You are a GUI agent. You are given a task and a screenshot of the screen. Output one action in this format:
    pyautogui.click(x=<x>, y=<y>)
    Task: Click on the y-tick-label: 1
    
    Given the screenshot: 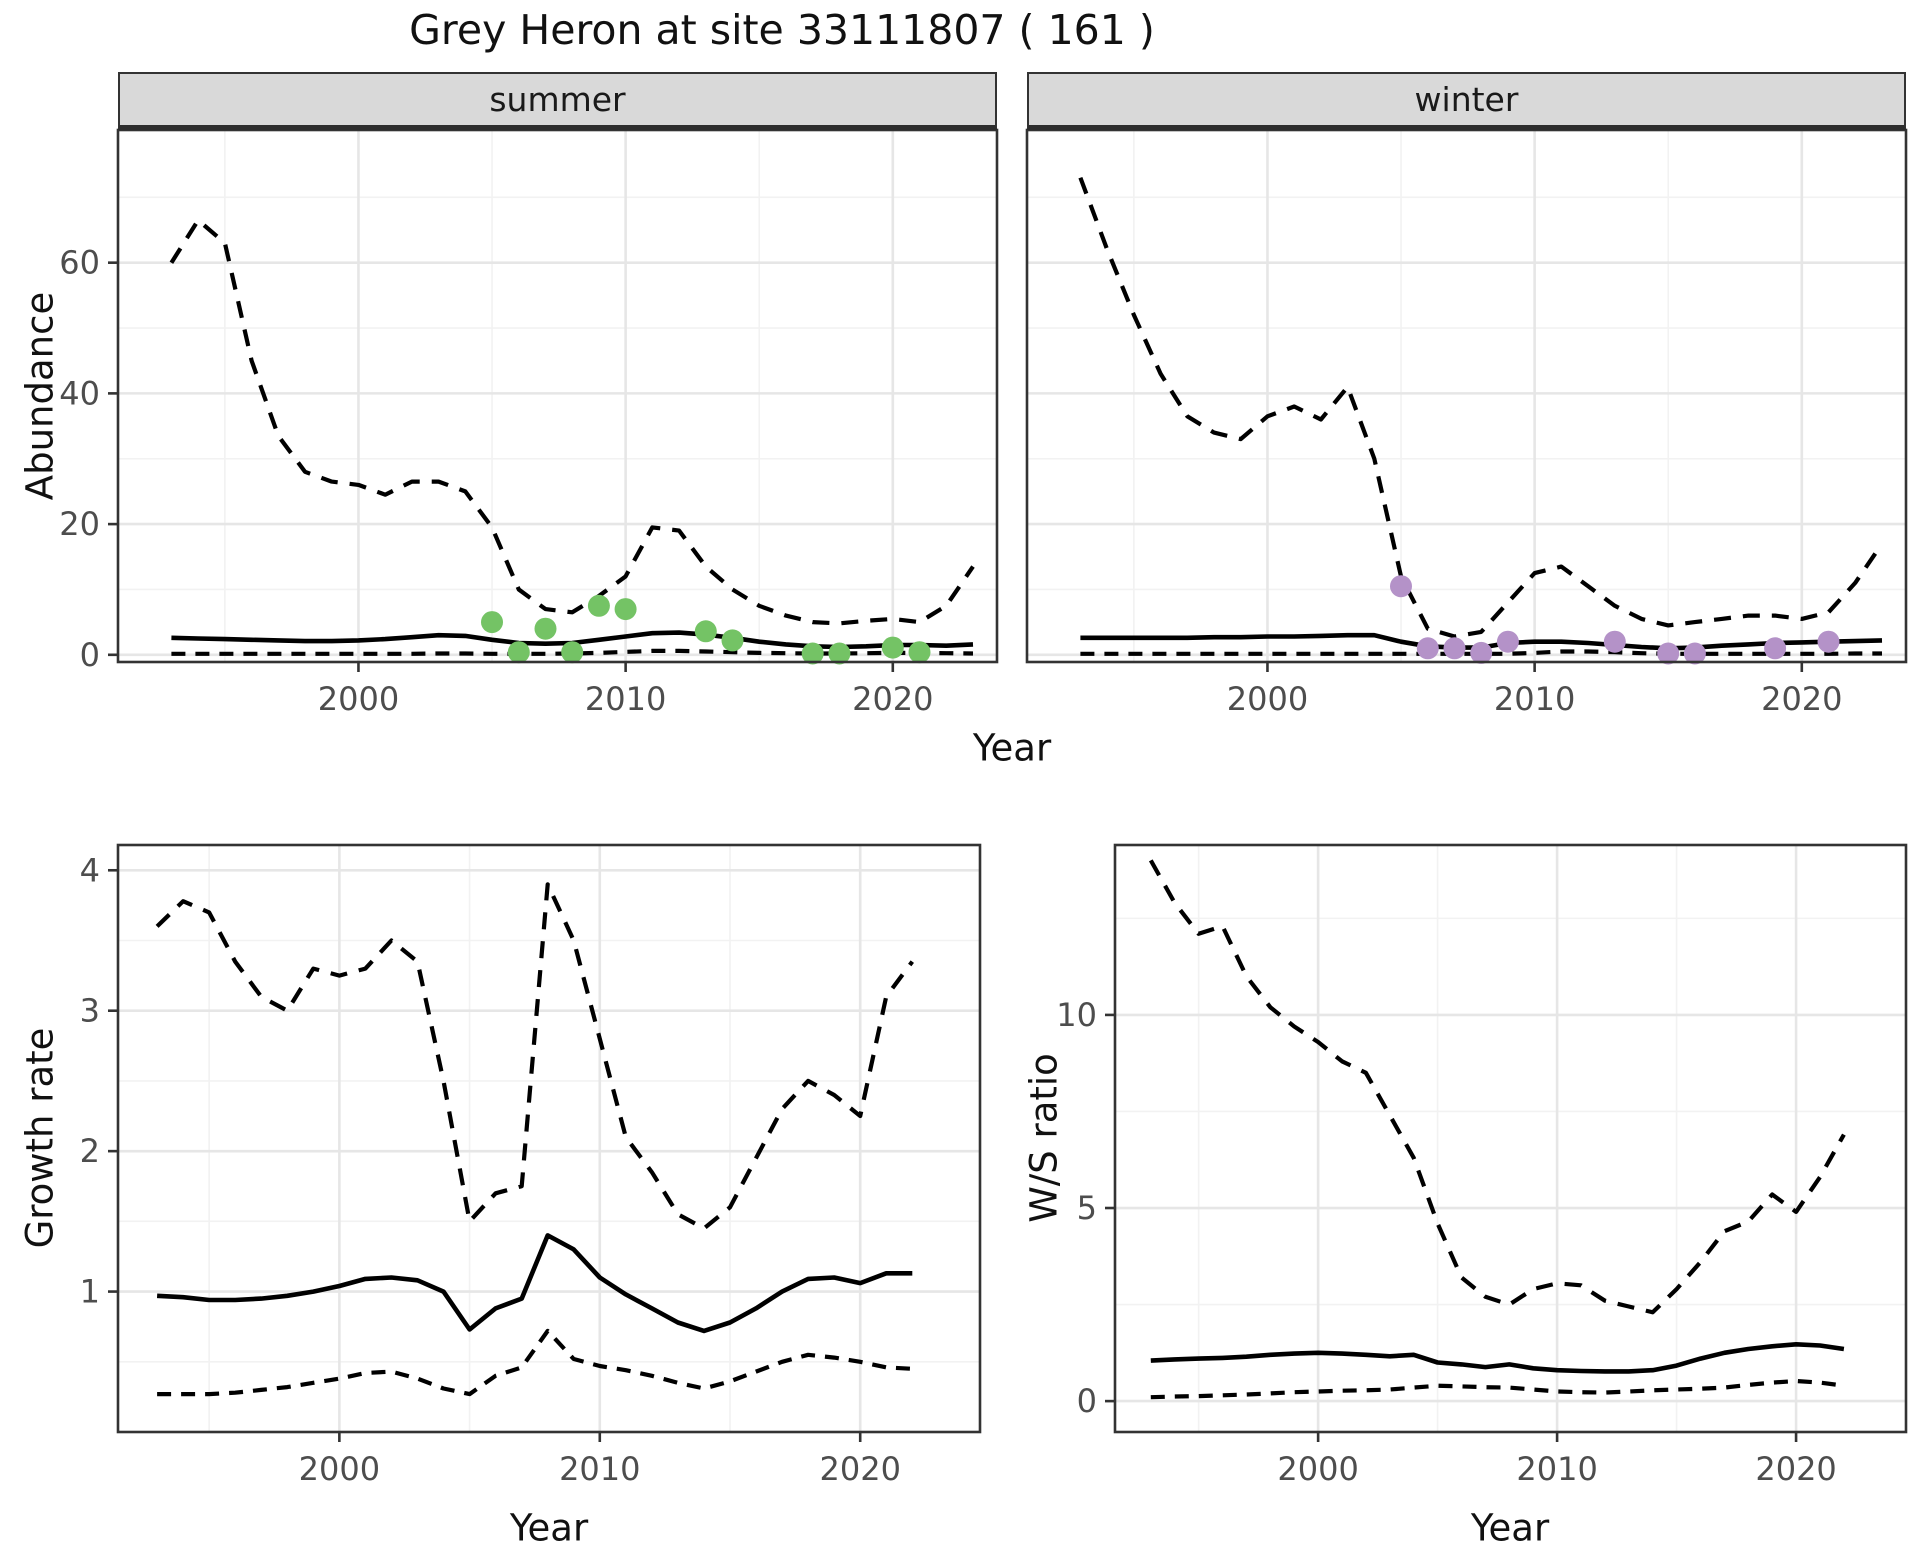 What is the action you would take?
    pyautogui.click(x=90, y=1292)
    